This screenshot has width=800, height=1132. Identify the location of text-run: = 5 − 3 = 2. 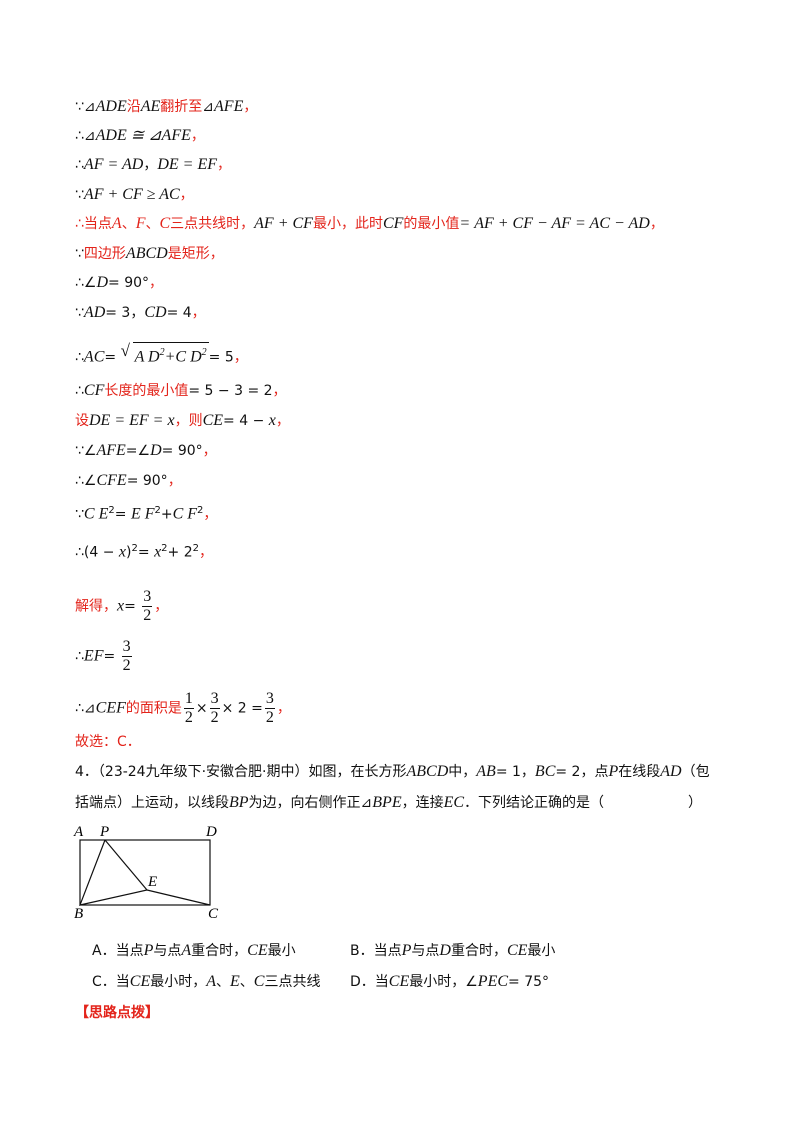
(230, 391).